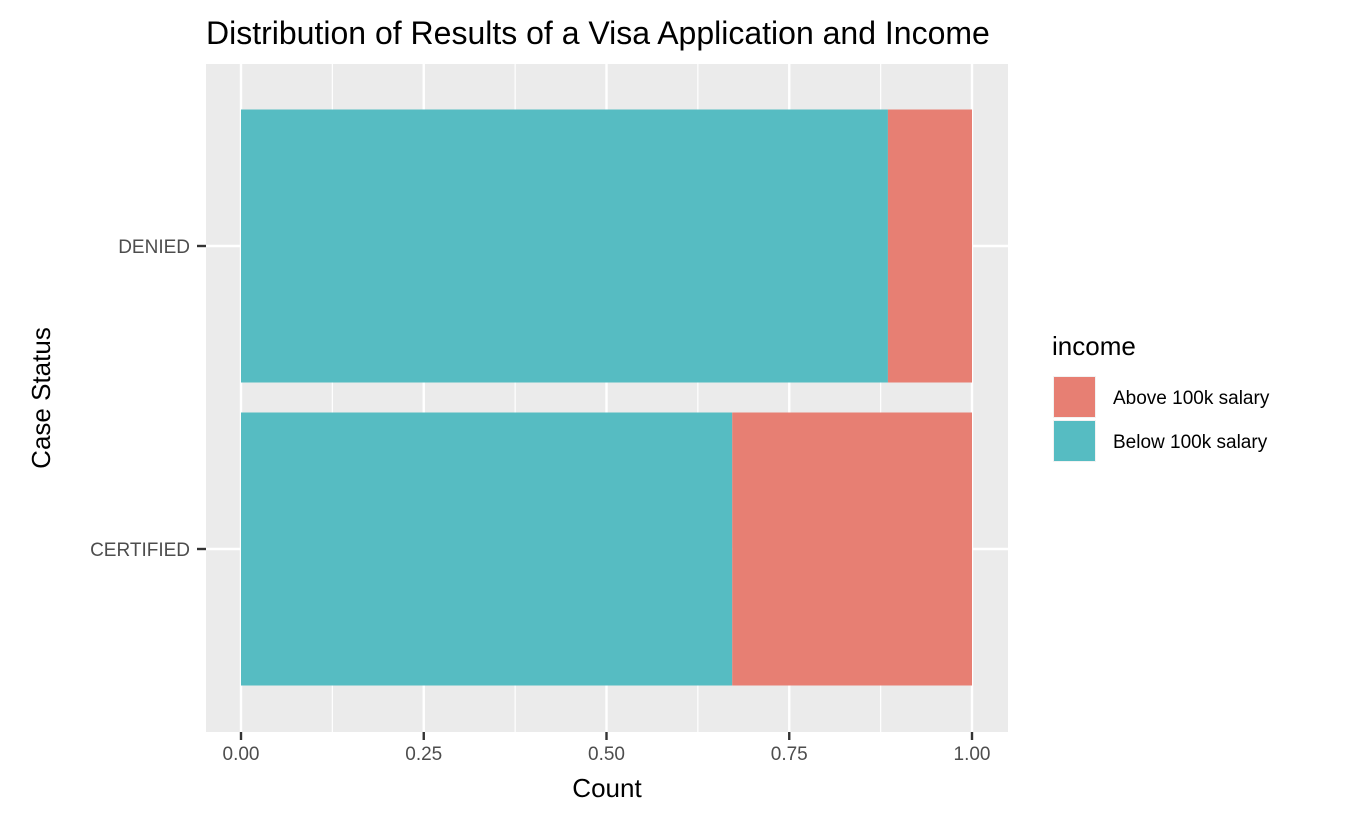 Image resolution: width=1354 pixels, height=830 pixels. Describe the element at coordinates (148, 399) in the screenshot. I see `y-axis: DENIED CERTIFIED` at that location.